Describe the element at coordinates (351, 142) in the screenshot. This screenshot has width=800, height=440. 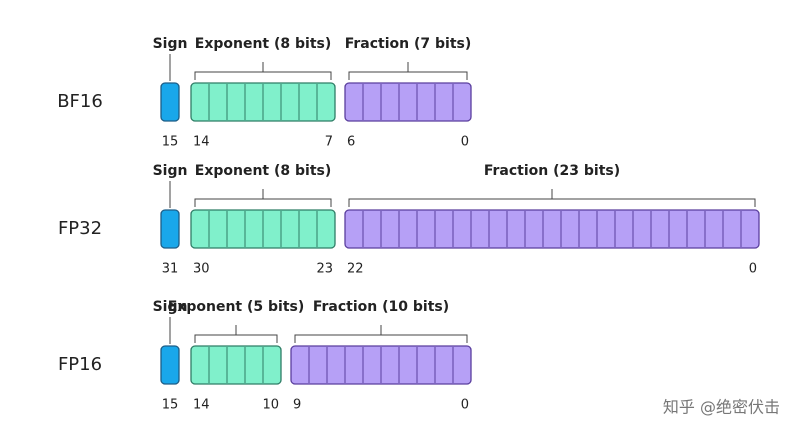
I see `bit-index: 6` at that location.